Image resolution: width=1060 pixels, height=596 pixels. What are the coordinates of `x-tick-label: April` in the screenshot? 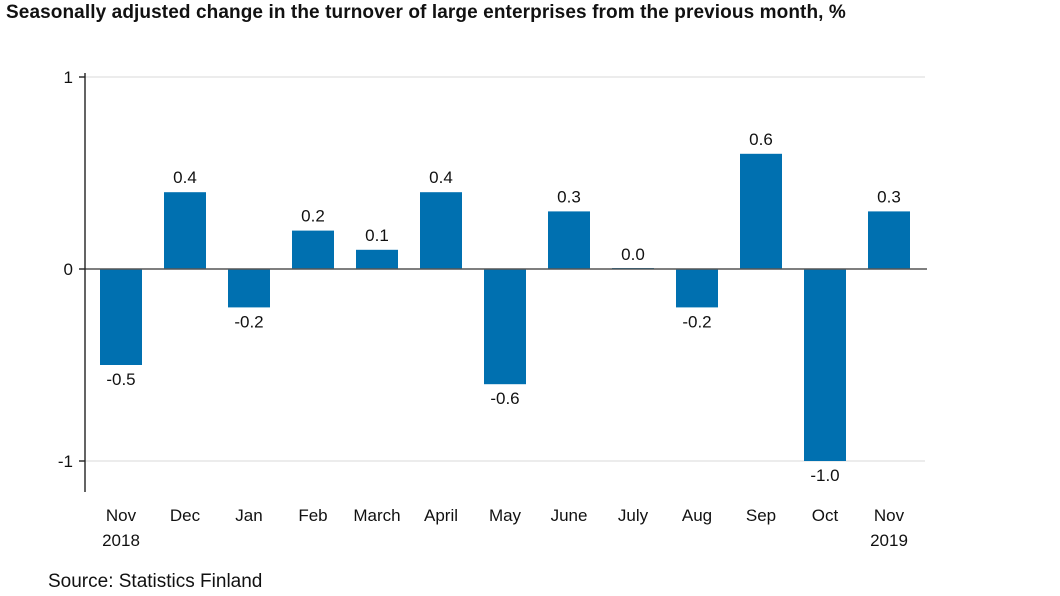 It's located at (441, 515).